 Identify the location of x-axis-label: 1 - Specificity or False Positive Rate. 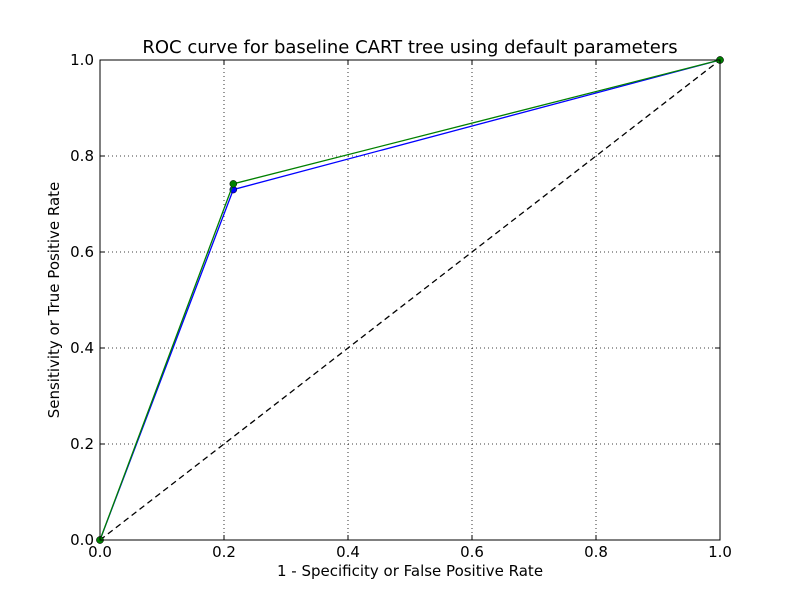
(410, 571).